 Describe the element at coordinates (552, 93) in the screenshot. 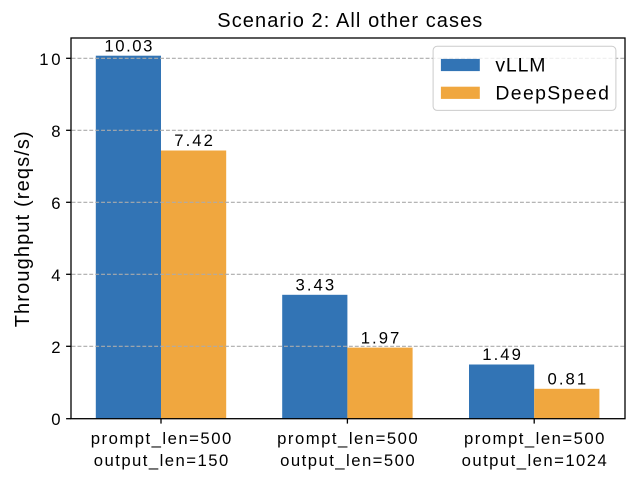

I see `svg-text: DeepSpeed` at that location.